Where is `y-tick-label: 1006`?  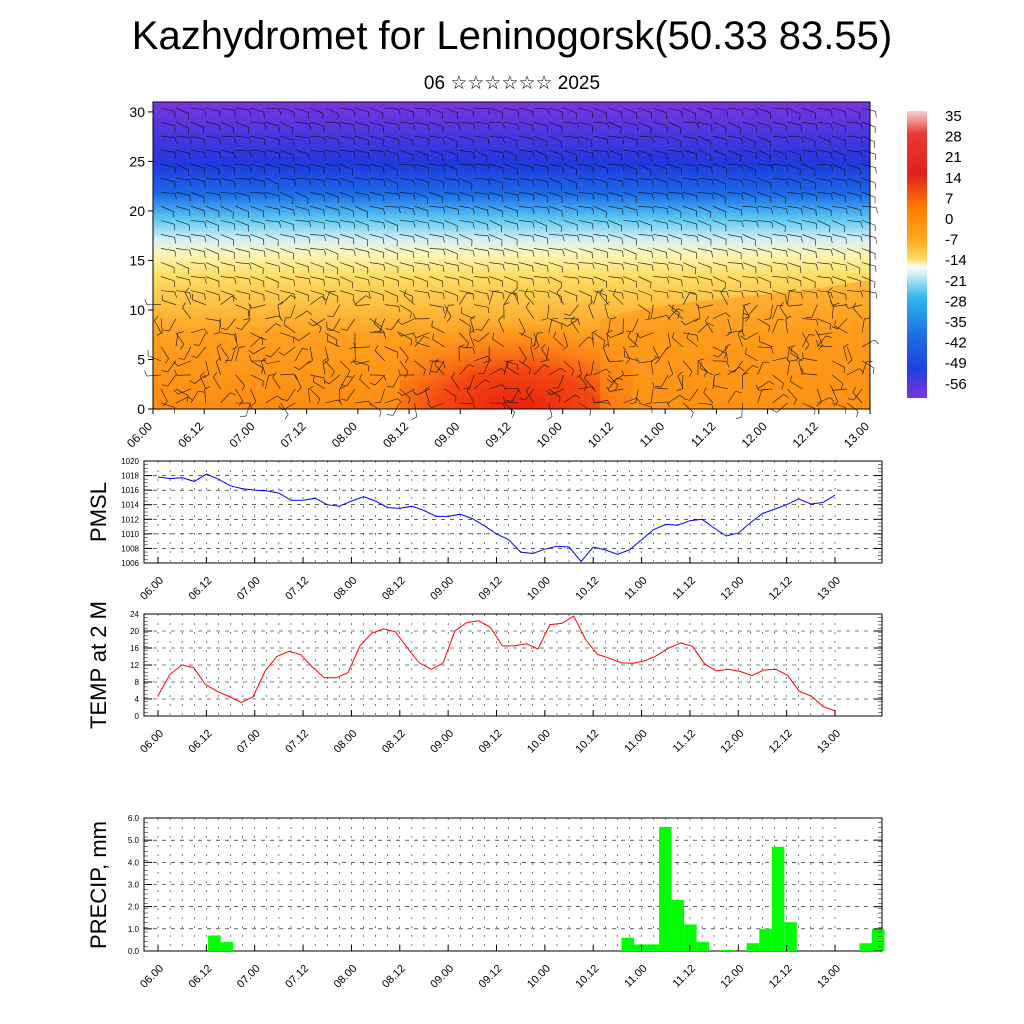 y-tick-label: 1006 is located at coordinates (130, 563).